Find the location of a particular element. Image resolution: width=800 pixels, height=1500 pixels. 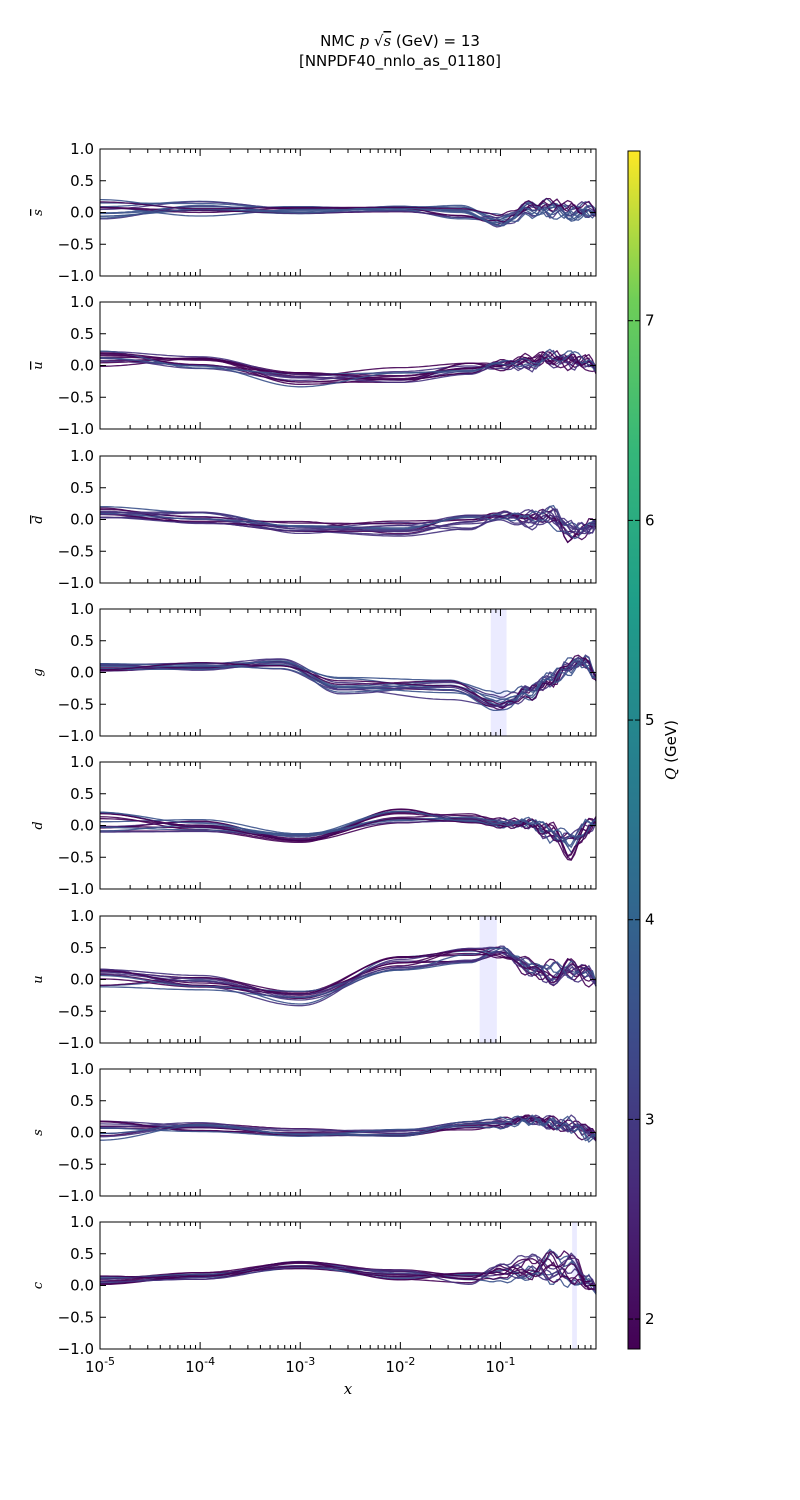

panel-3: 1.0 0.5 0.0 −0.5 −1.0 d is located at coordinates (314, 519).